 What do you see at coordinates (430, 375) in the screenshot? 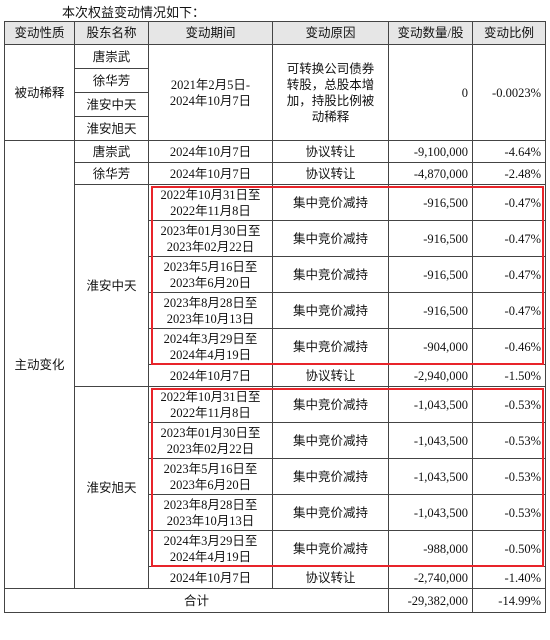
I see `quantity-cell: -2,940,000` at bounding box center [430, 375].